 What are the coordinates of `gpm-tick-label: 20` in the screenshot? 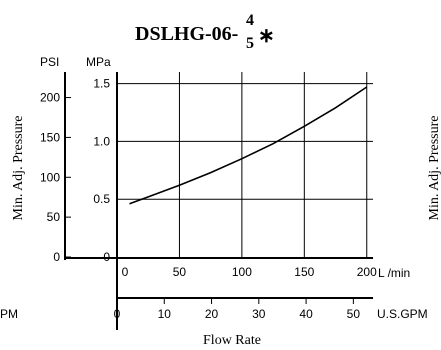 It's located at (212, 314).